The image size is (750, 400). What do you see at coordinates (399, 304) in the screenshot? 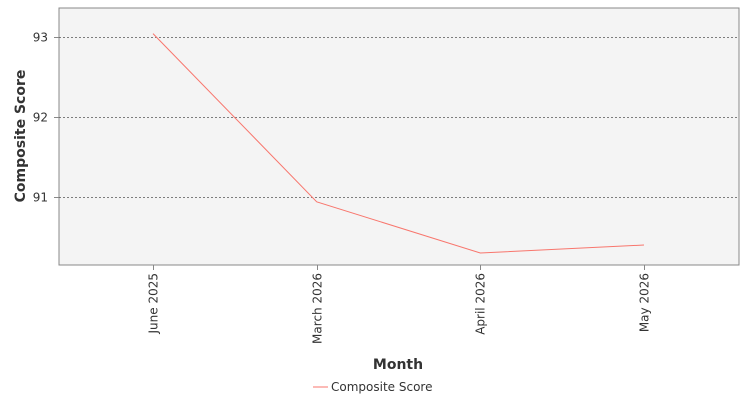
I see `x-axis: June 2025 March 2026 April 2026 May 2026` at bounding box center [399, 304].